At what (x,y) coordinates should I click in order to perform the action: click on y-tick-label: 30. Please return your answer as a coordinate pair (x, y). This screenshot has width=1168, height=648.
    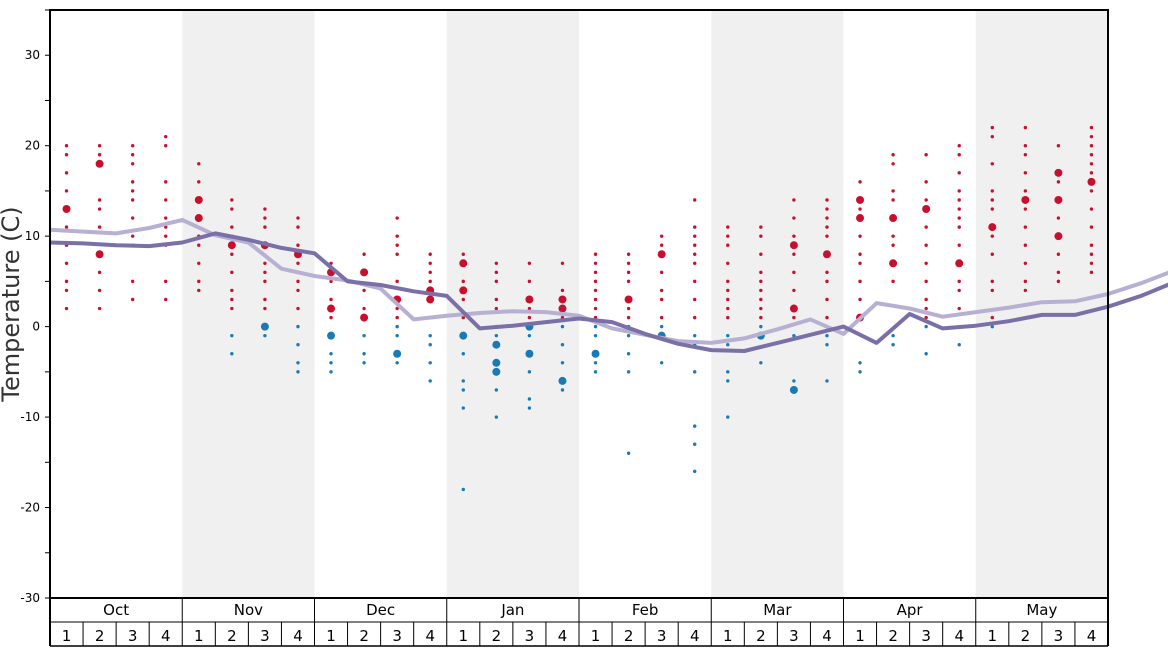
    Looking at the image, I should click on (32, 55).